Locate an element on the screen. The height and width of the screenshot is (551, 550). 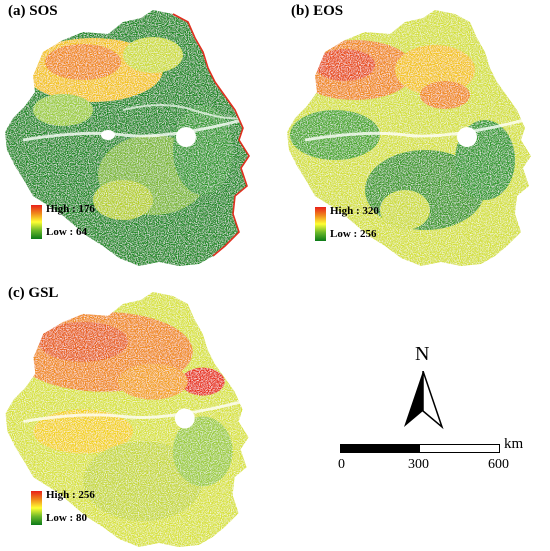
legend-gsl: High : 256 Low : 80 is located at coordinates (76, 508).